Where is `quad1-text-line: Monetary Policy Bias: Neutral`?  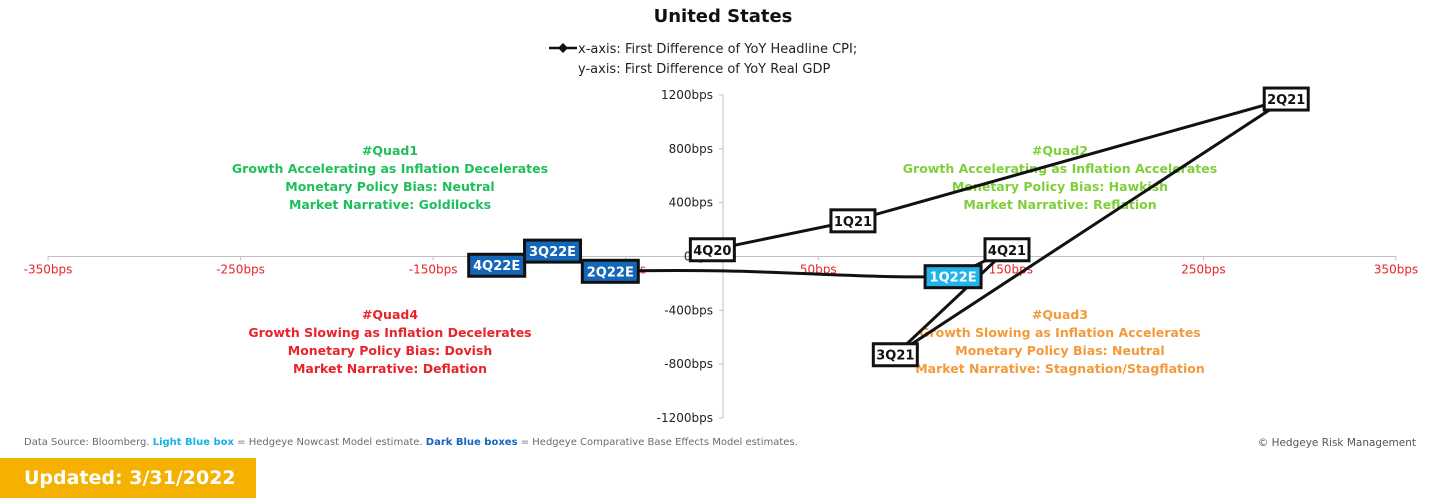
quad1-text-line: Monetary Policy Bias: Neutral is located at coordinates (389, 186).